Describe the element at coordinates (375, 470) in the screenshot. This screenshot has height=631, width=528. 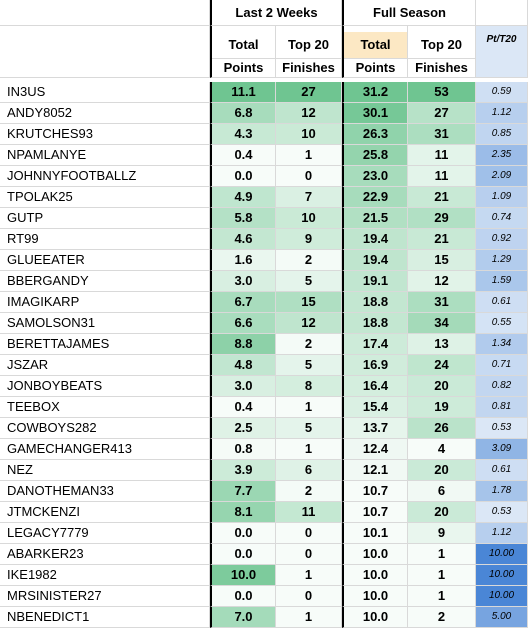
I see `fs-total-cell: 12.1` at that location.